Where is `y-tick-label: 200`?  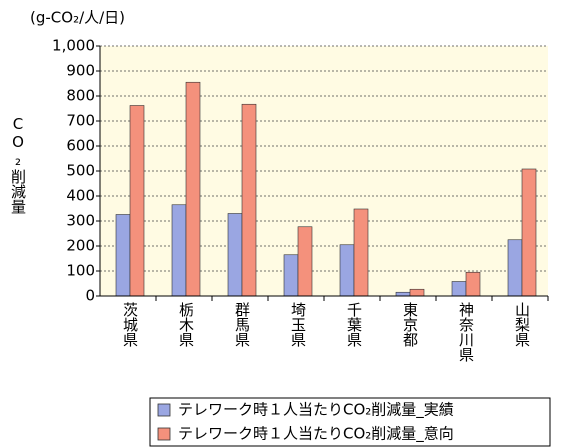 y-tick-label: 200 is located at coordinates (80, 246).